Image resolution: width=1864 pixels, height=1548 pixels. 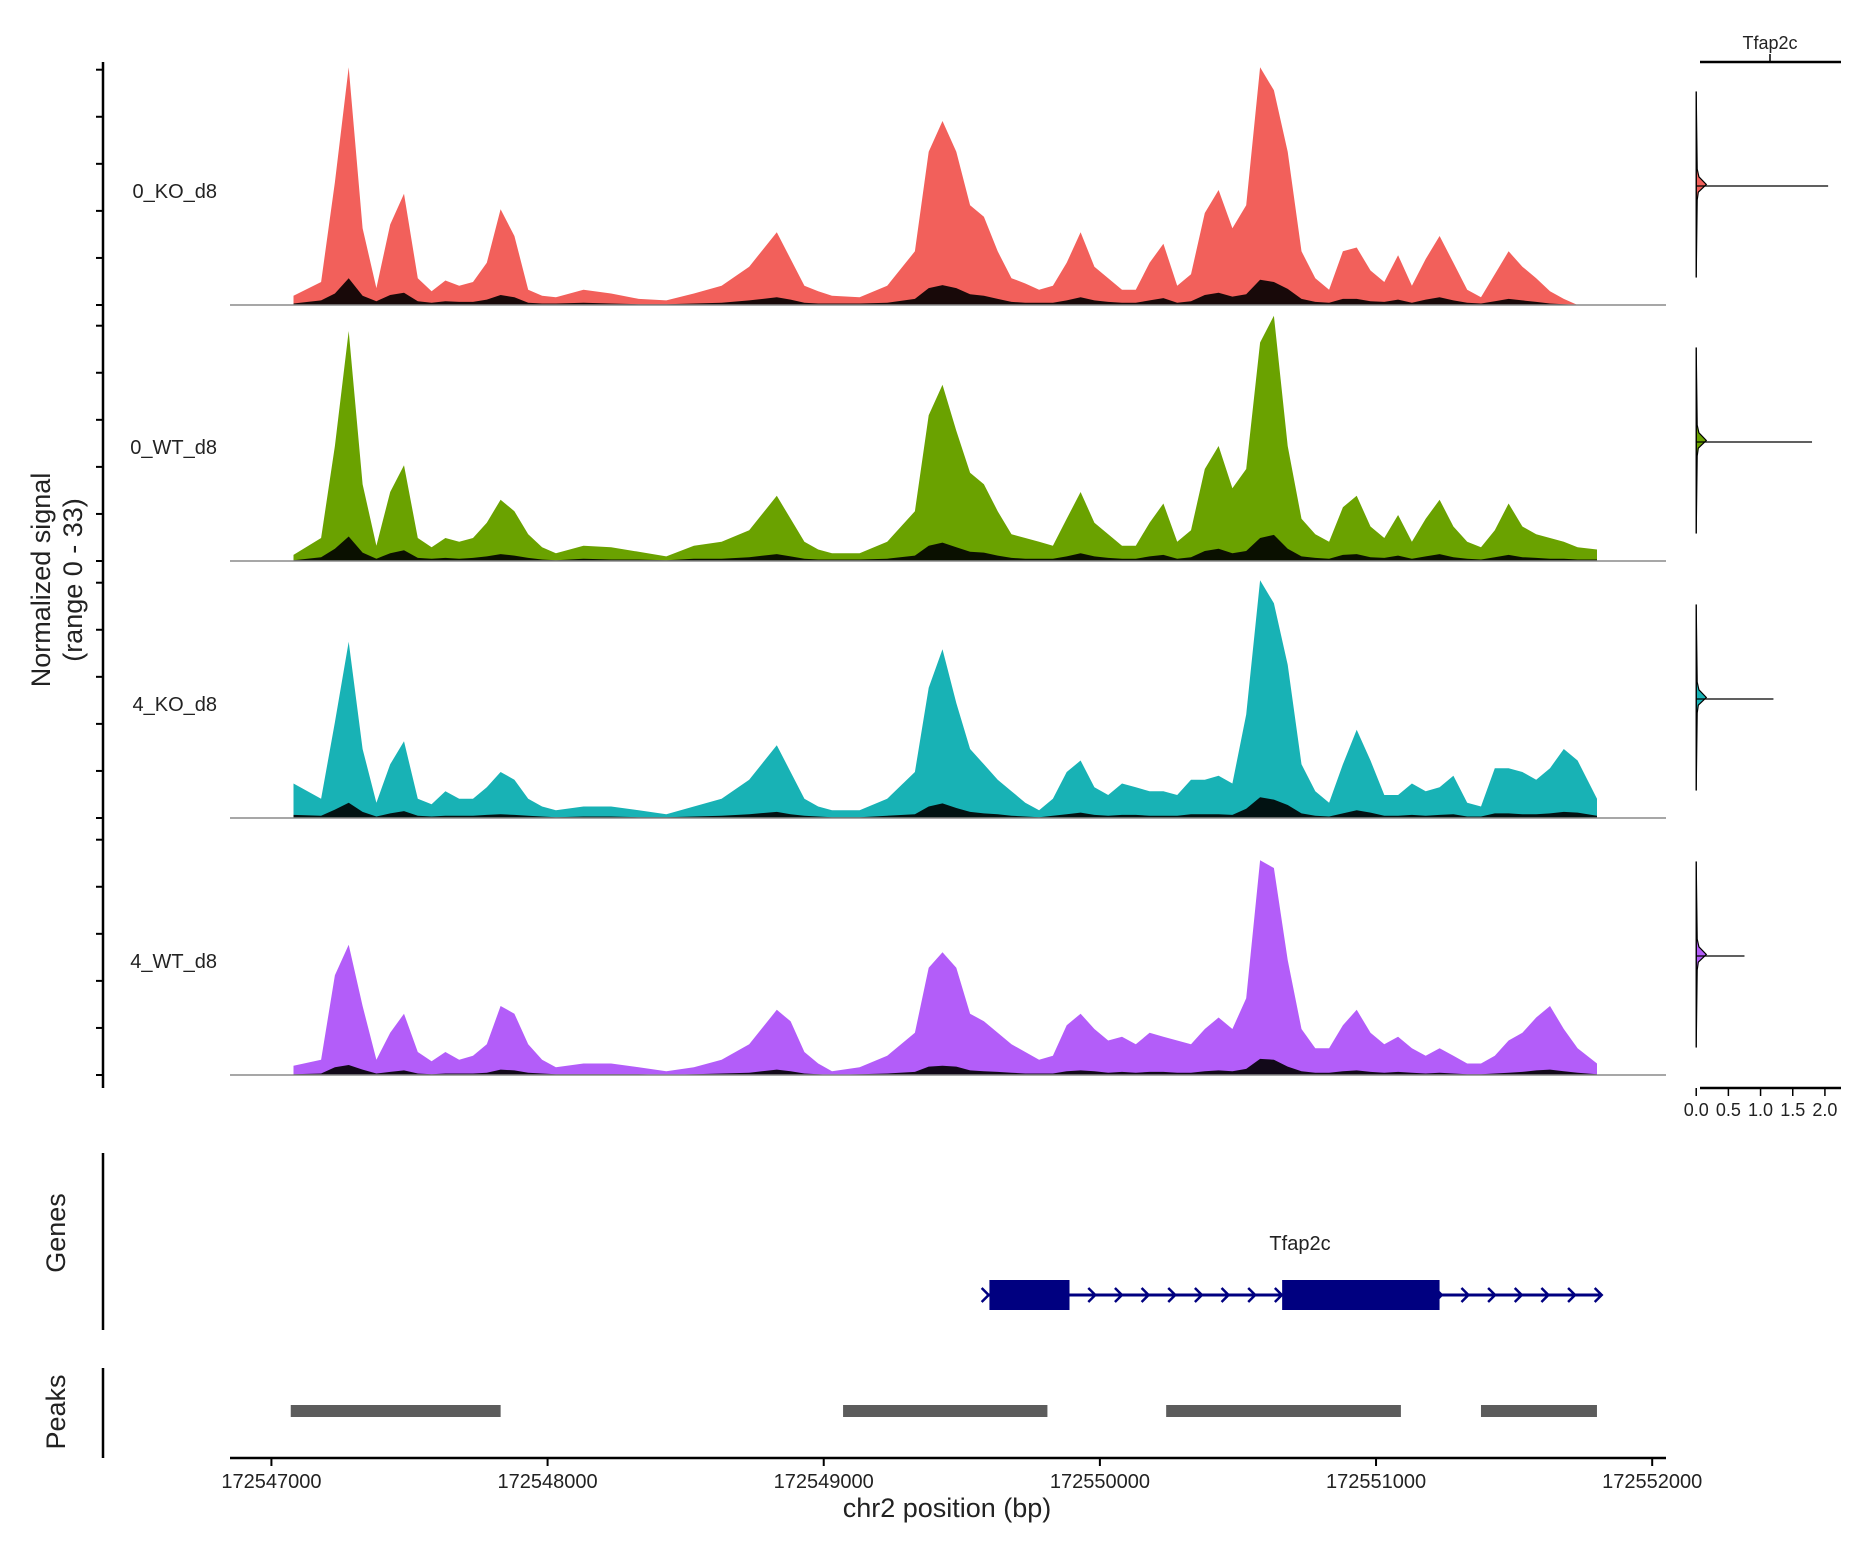 What do you see at coordinates (945, 807) in the screenshot?
I see `coverage-overlay-4_KO_d8` at bounding box center [945, 807].